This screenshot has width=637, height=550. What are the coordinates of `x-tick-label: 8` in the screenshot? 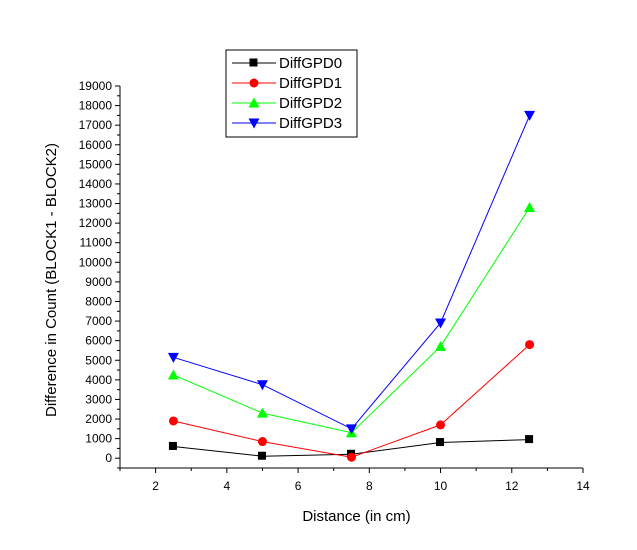 It's located at (369, 486).